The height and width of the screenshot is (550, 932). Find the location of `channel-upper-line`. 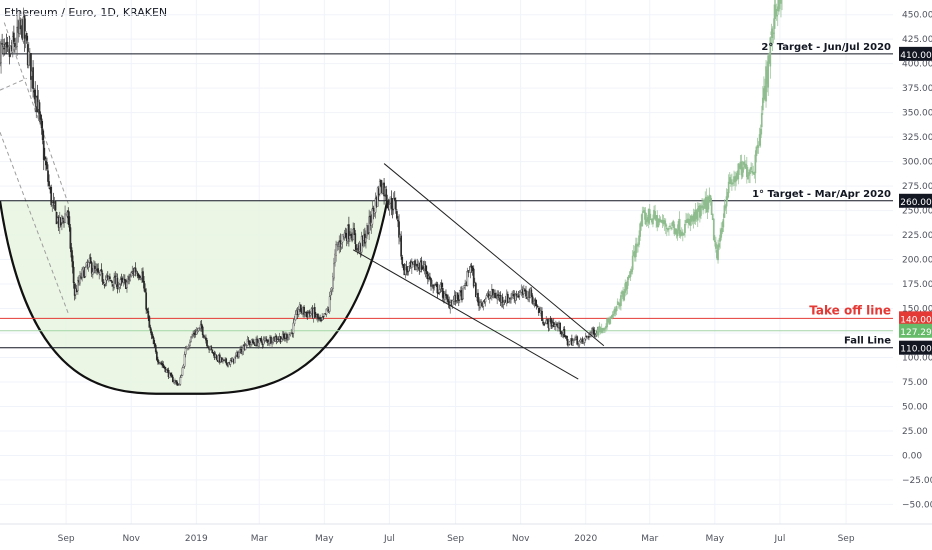

channel-upper-line is located at coordinates (494, 255).